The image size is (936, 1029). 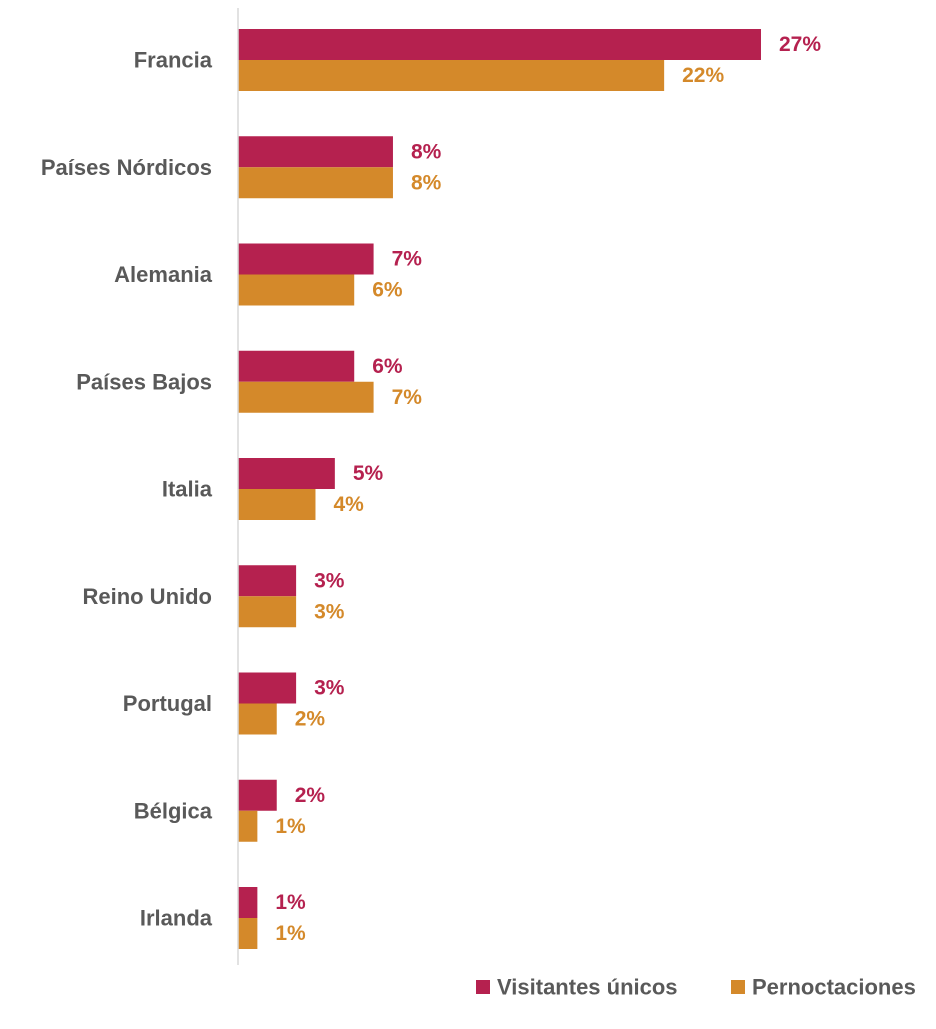 I want to click on value-label-pernoctaciones: 3%, so click(x=329, y=611).